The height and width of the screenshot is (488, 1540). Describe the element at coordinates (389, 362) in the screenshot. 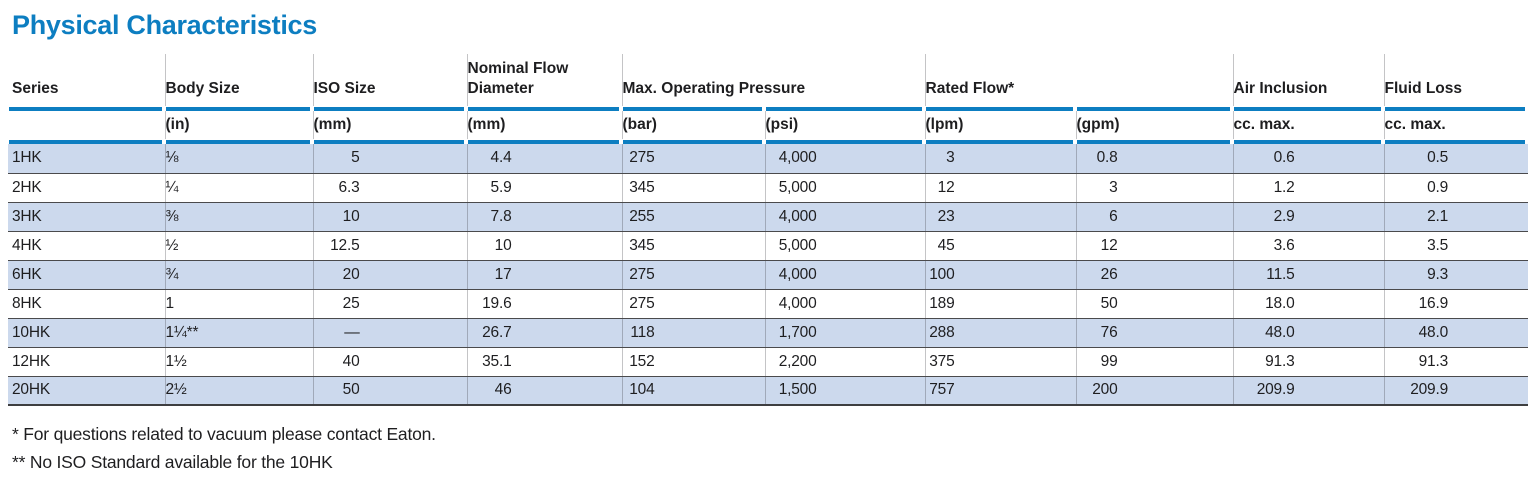

I see `cell-iso-size: 40` at that location.